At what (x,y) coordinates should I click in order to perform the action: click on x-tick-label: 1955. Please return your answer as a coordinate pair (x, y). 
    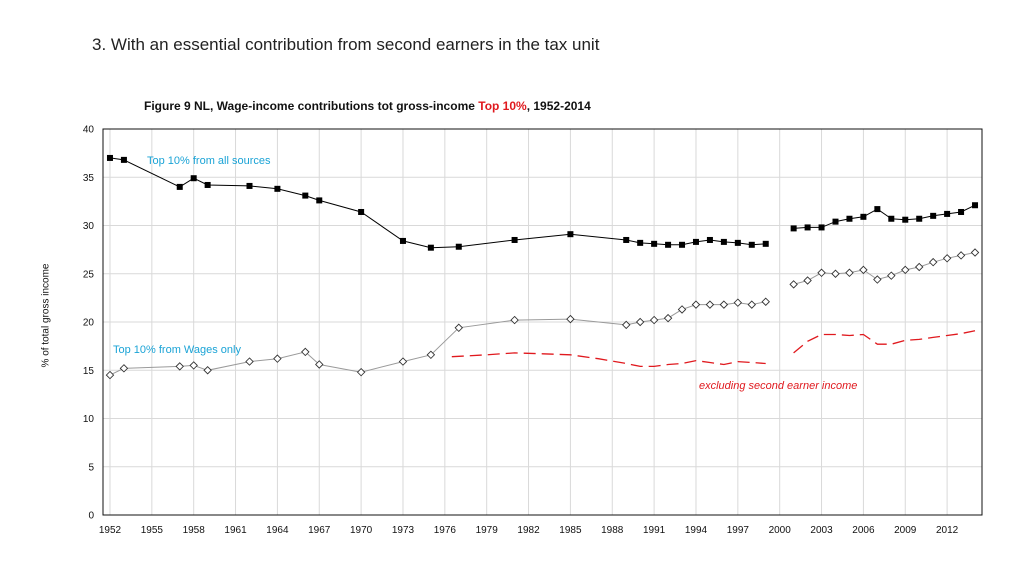
    Looking at the image, I should click on (152, 530).